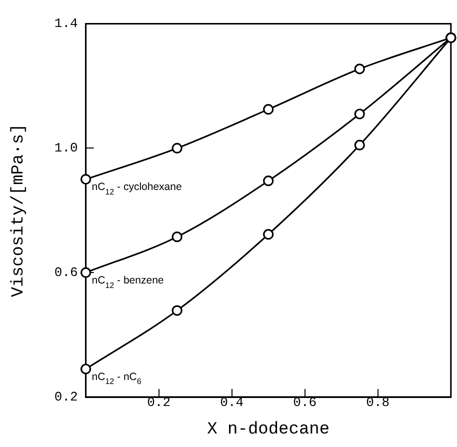 This screenshot has height=447, width=457. I want to click on y-axis-title: Viscosity/[mPa·s], so click(19, 211).